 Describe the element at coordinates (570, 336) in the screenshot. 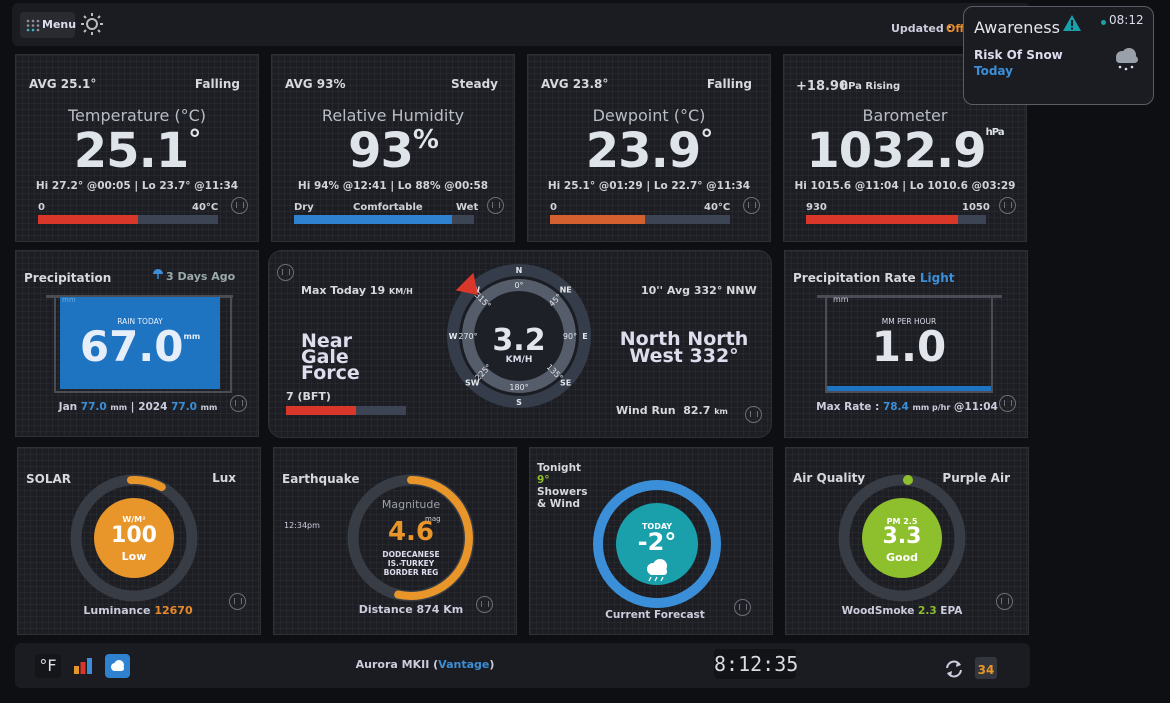

I see `compass-degree: 90°` at that location.